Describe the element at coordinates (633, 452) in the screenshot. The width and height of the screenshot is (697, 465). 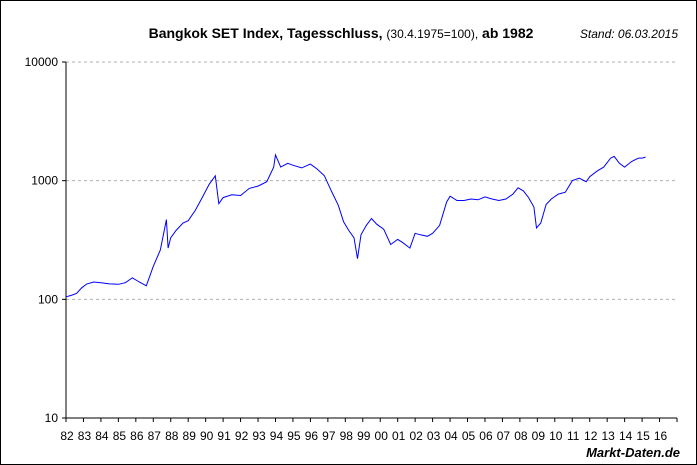
I see `source-brand: Markt-Daten.de` at that location.